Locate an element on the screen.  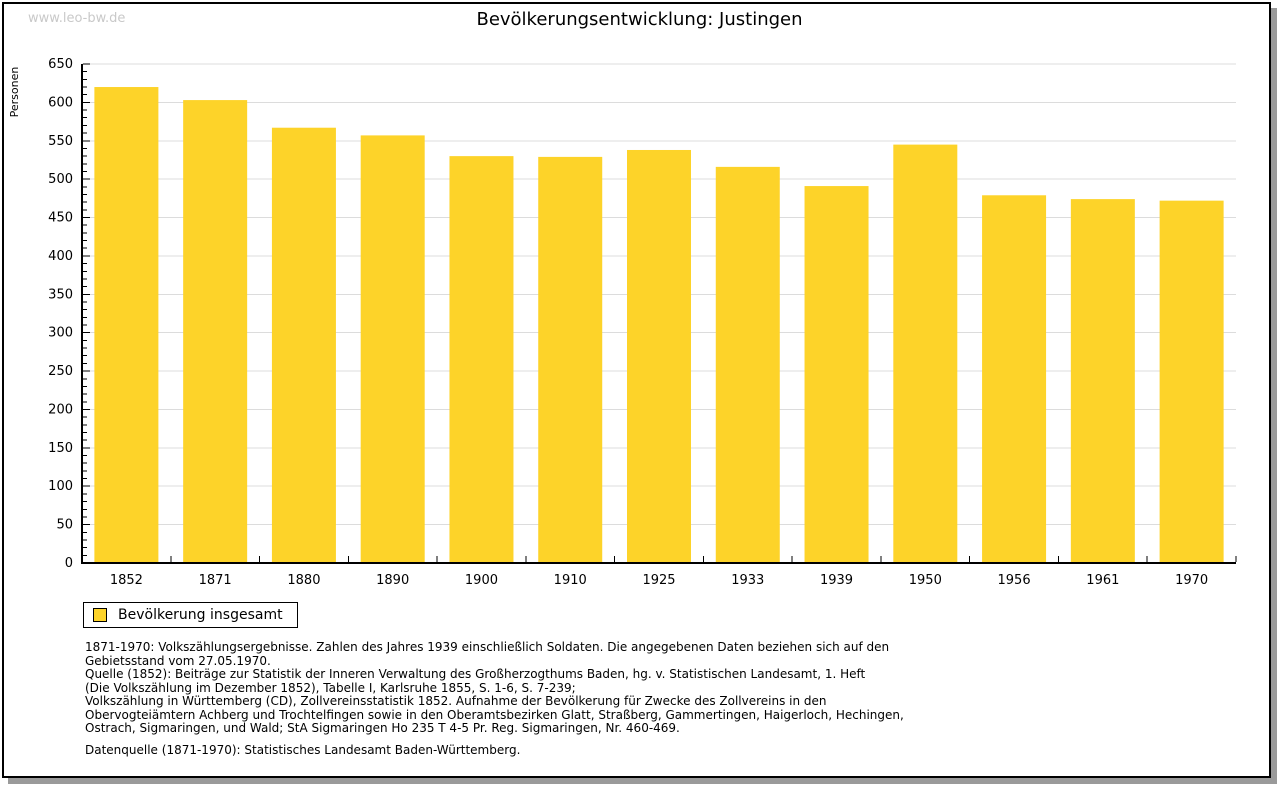
bar-1950 is located at coordinates (925, 353).